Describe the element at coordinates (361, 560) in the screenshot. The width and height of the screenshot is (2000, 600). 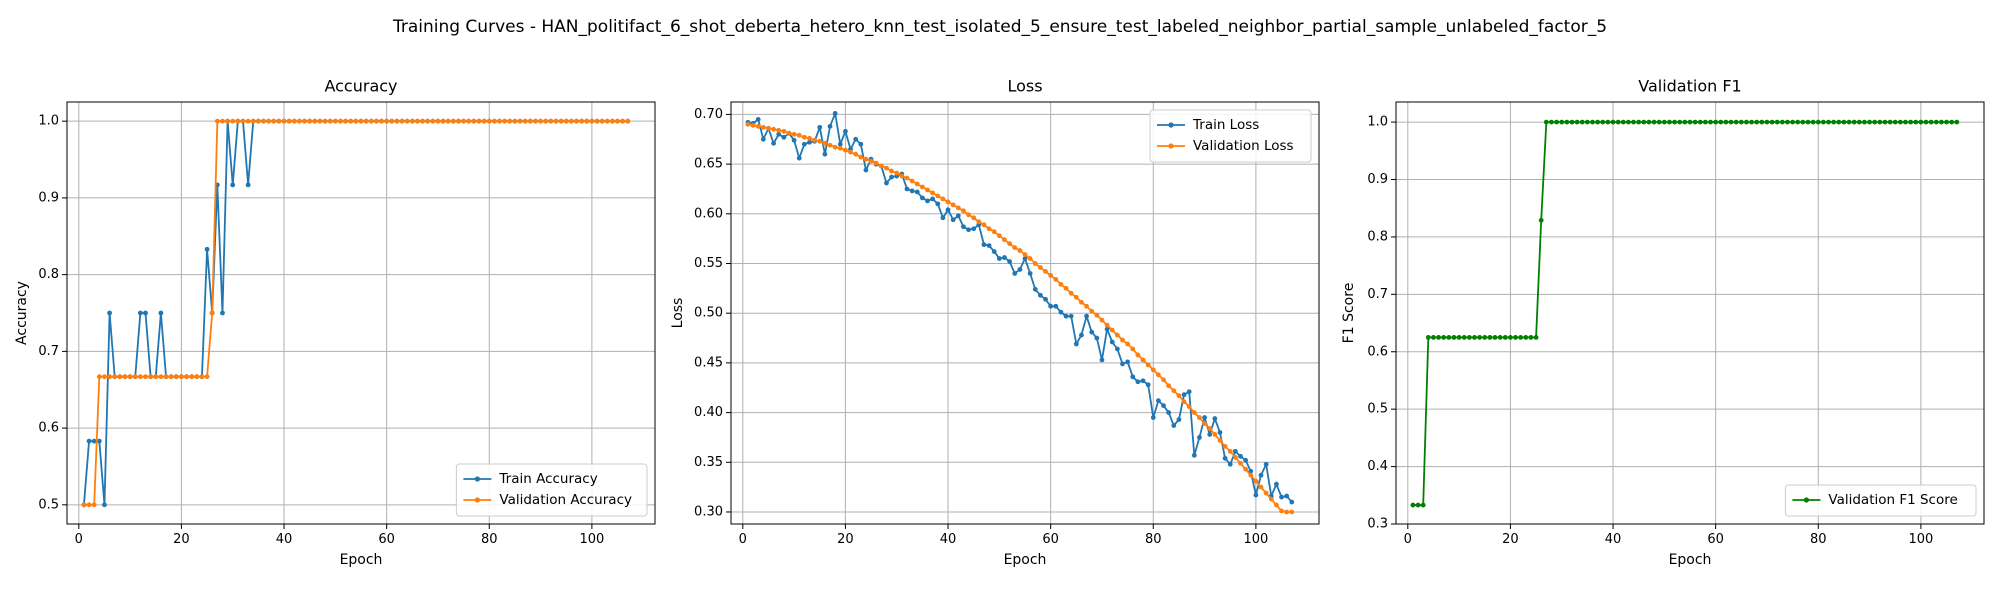
I see `accuracy-xlabel: Epoch` at that location.